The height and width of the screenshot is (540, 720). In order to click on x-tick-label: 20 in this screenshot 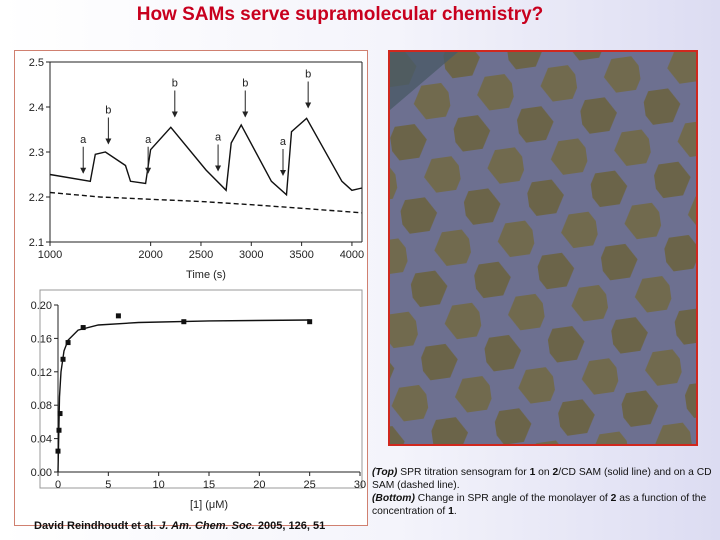, I will do `click(259, 485)`.